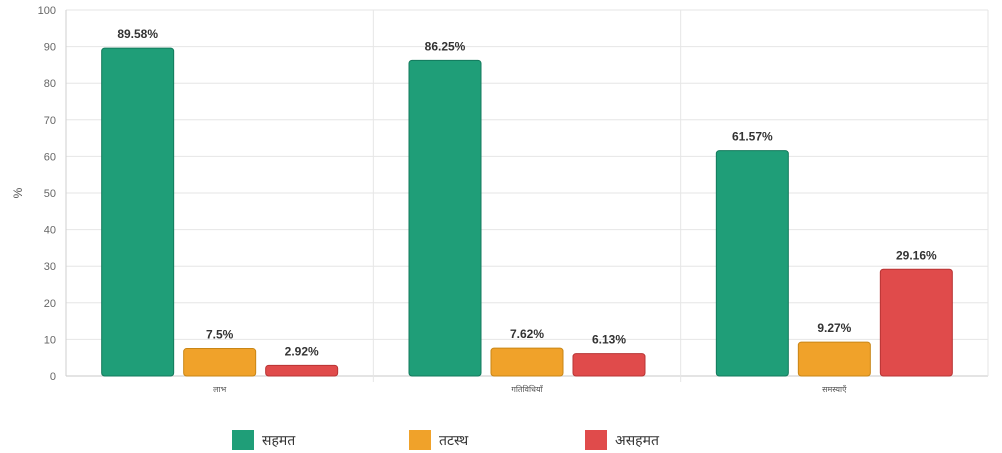  I want to click on x-tick-label: गतिविधियाँ, so click(527, 389).